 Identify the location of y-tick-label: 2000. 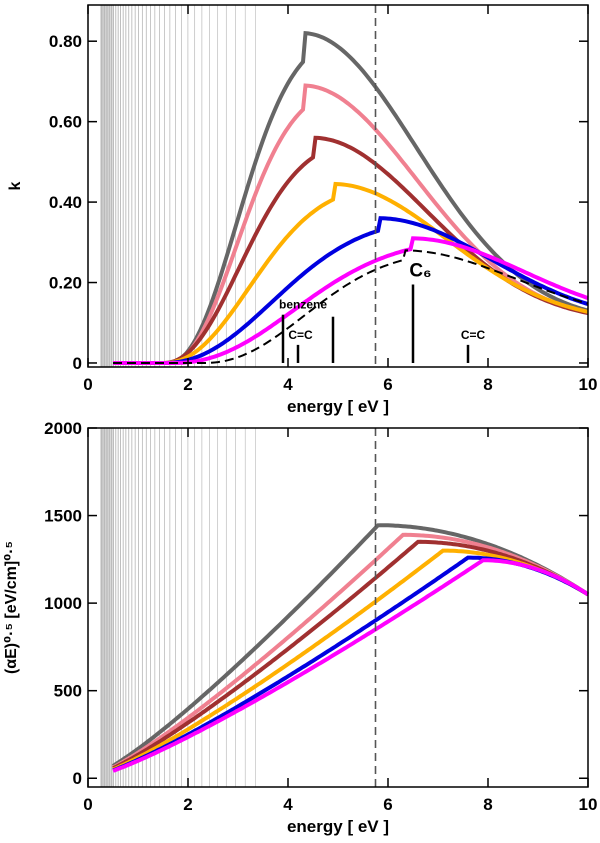
(63, 428).